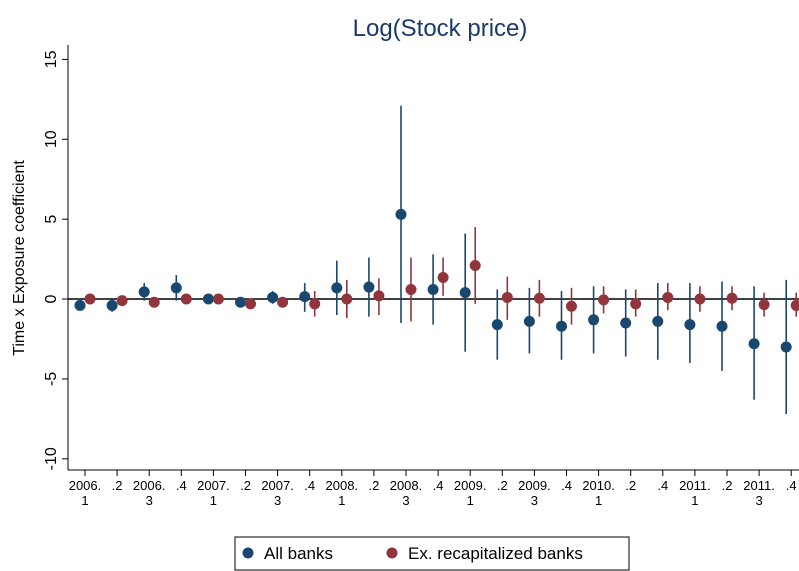 Image resolution: width=799 pixels, height=571 pixels. Describe the element at coordinates (534, 493) in the screenshot. I see `x-tick-label: 2009. 3` at that location.